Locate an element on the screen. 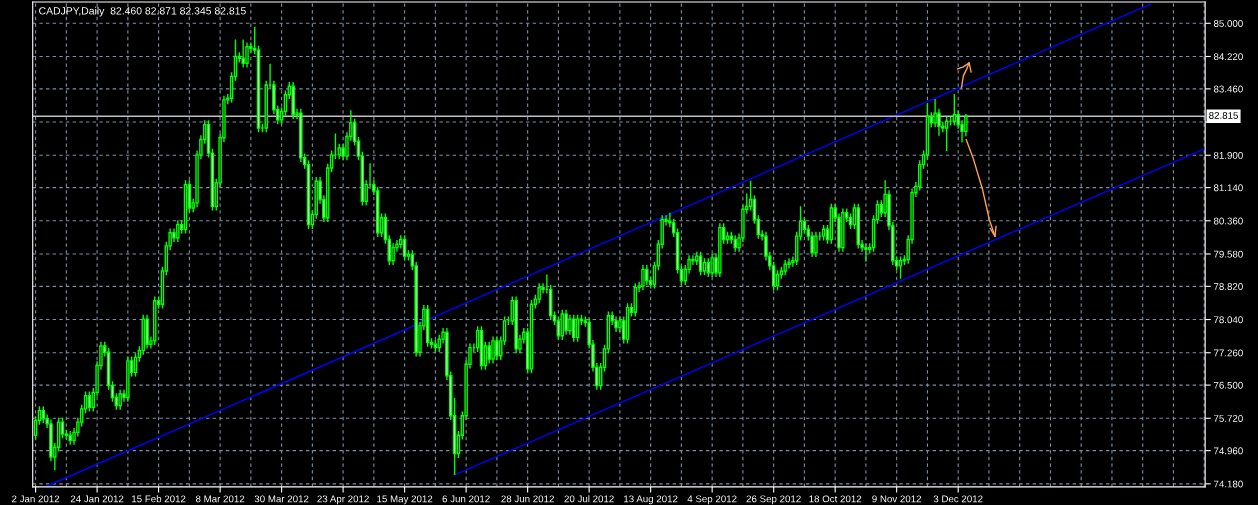 The image size is (1258, 505). y-tick-label: 81.140 is located at coordinates (1228, 188).